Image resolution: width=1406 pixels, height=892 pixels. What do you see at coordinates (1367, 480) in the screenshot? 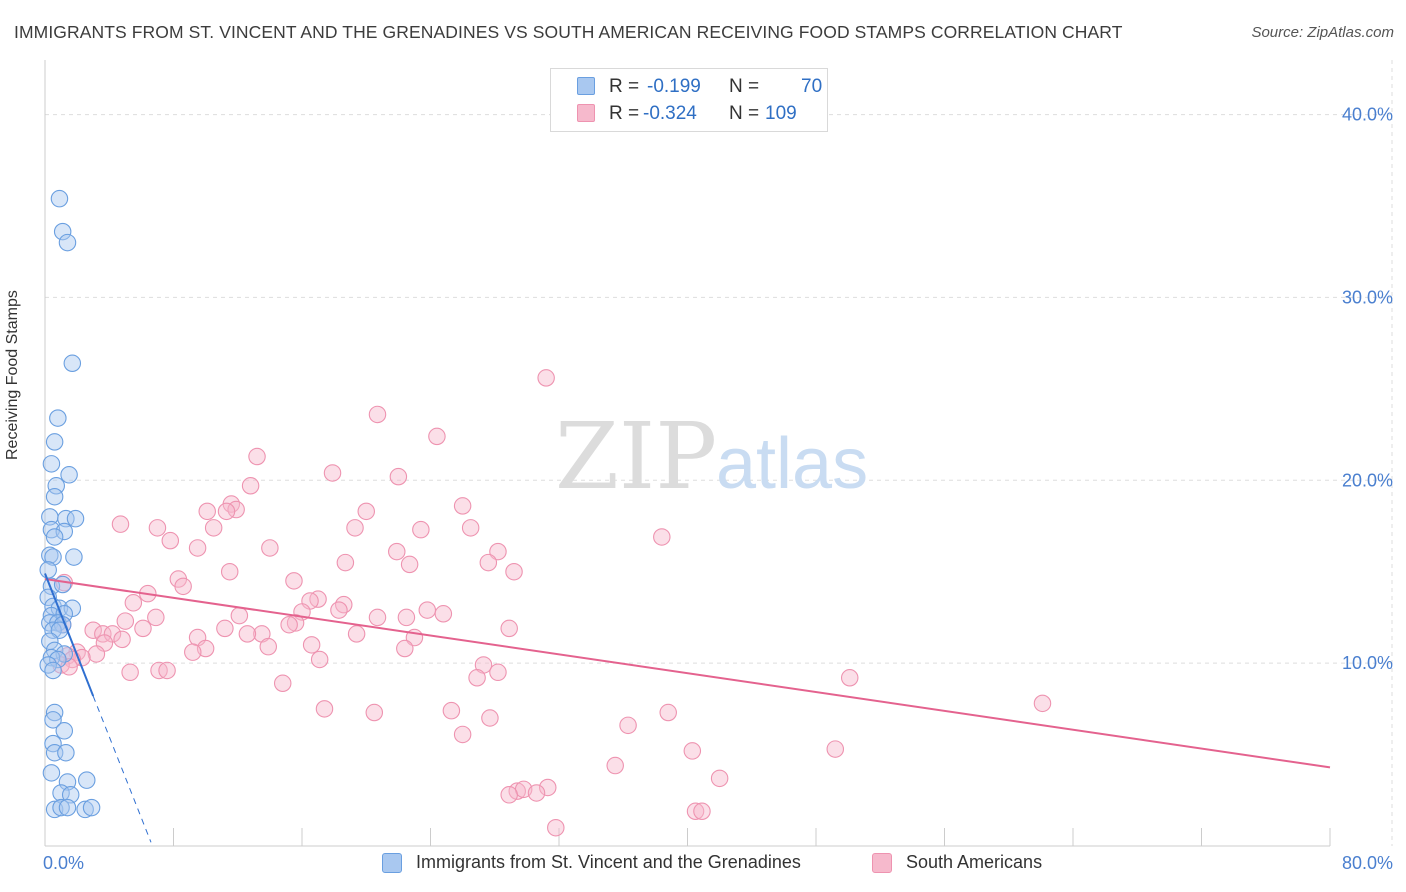
I see `y-tick-label: 20.0%` at bounding box center [1367, 480].